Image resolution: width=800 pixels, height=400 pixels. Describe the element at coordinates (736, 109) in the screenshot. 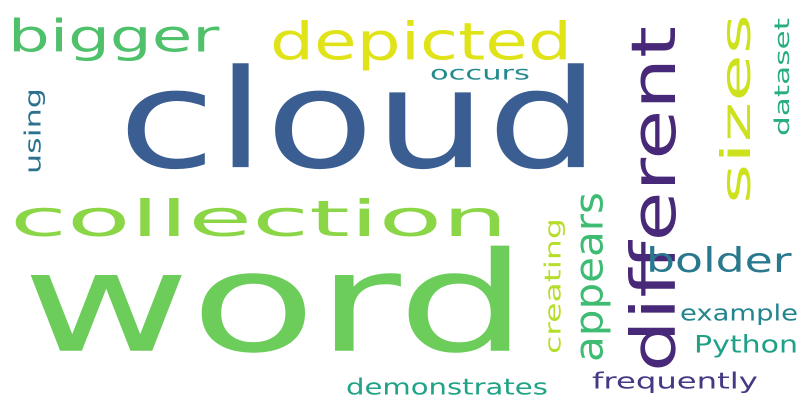

I see `cloud-word-sizes: sizes` at that location.